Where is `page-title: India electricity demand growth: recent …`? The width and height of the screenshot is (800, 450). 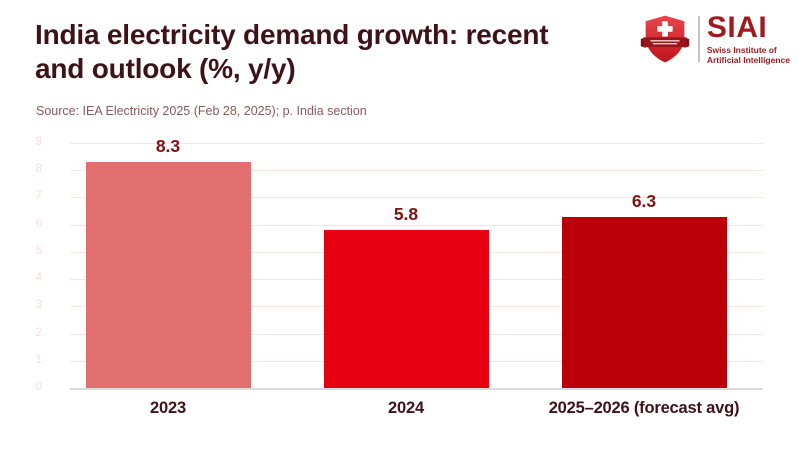 page-title: India electricity demand growth: recent … is located at coordinates (292, 52).